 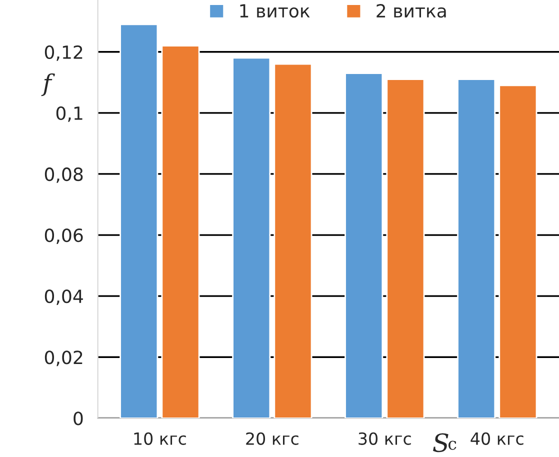 I want to click on x-axis-title: Sc, so click(x=444, y=442).